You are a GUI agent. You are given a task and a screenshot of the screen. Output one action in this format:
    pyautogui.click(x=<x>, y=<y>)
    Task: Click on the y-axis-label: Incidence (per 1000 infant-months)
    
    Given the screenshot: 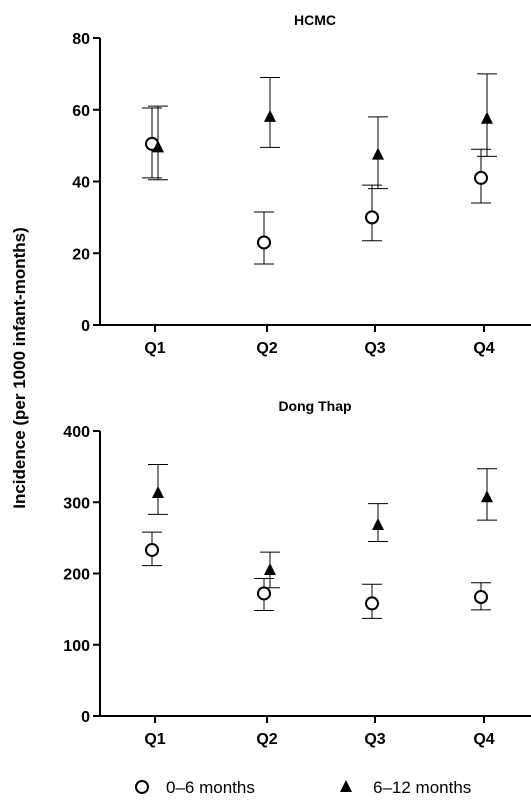 What is the action you would take?
    pyautogui.click(x=19, y=368)
    